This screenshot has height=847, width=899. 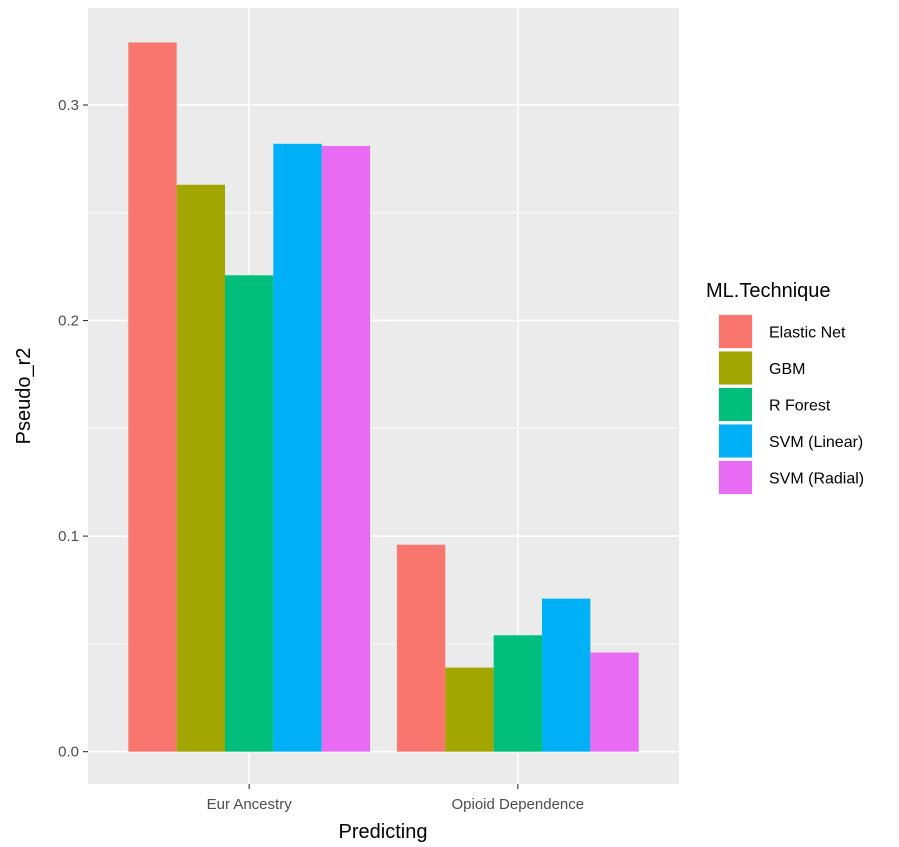 I want to click on legend-title: ML.Technique, so click(x=768, y=291).